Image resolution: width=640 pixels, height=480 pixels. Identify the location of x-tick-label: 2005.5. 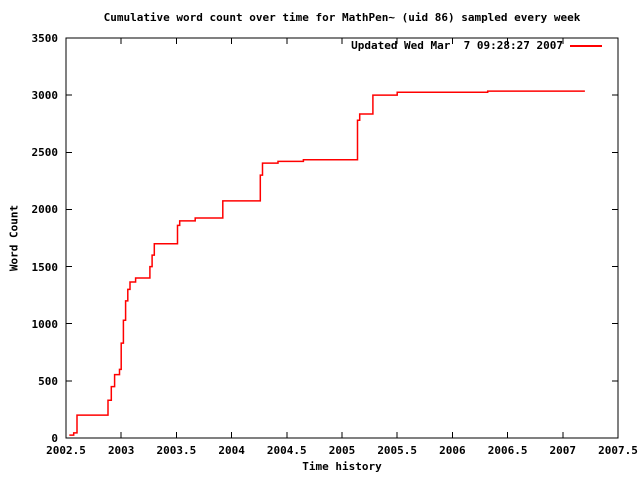
(397, 450).